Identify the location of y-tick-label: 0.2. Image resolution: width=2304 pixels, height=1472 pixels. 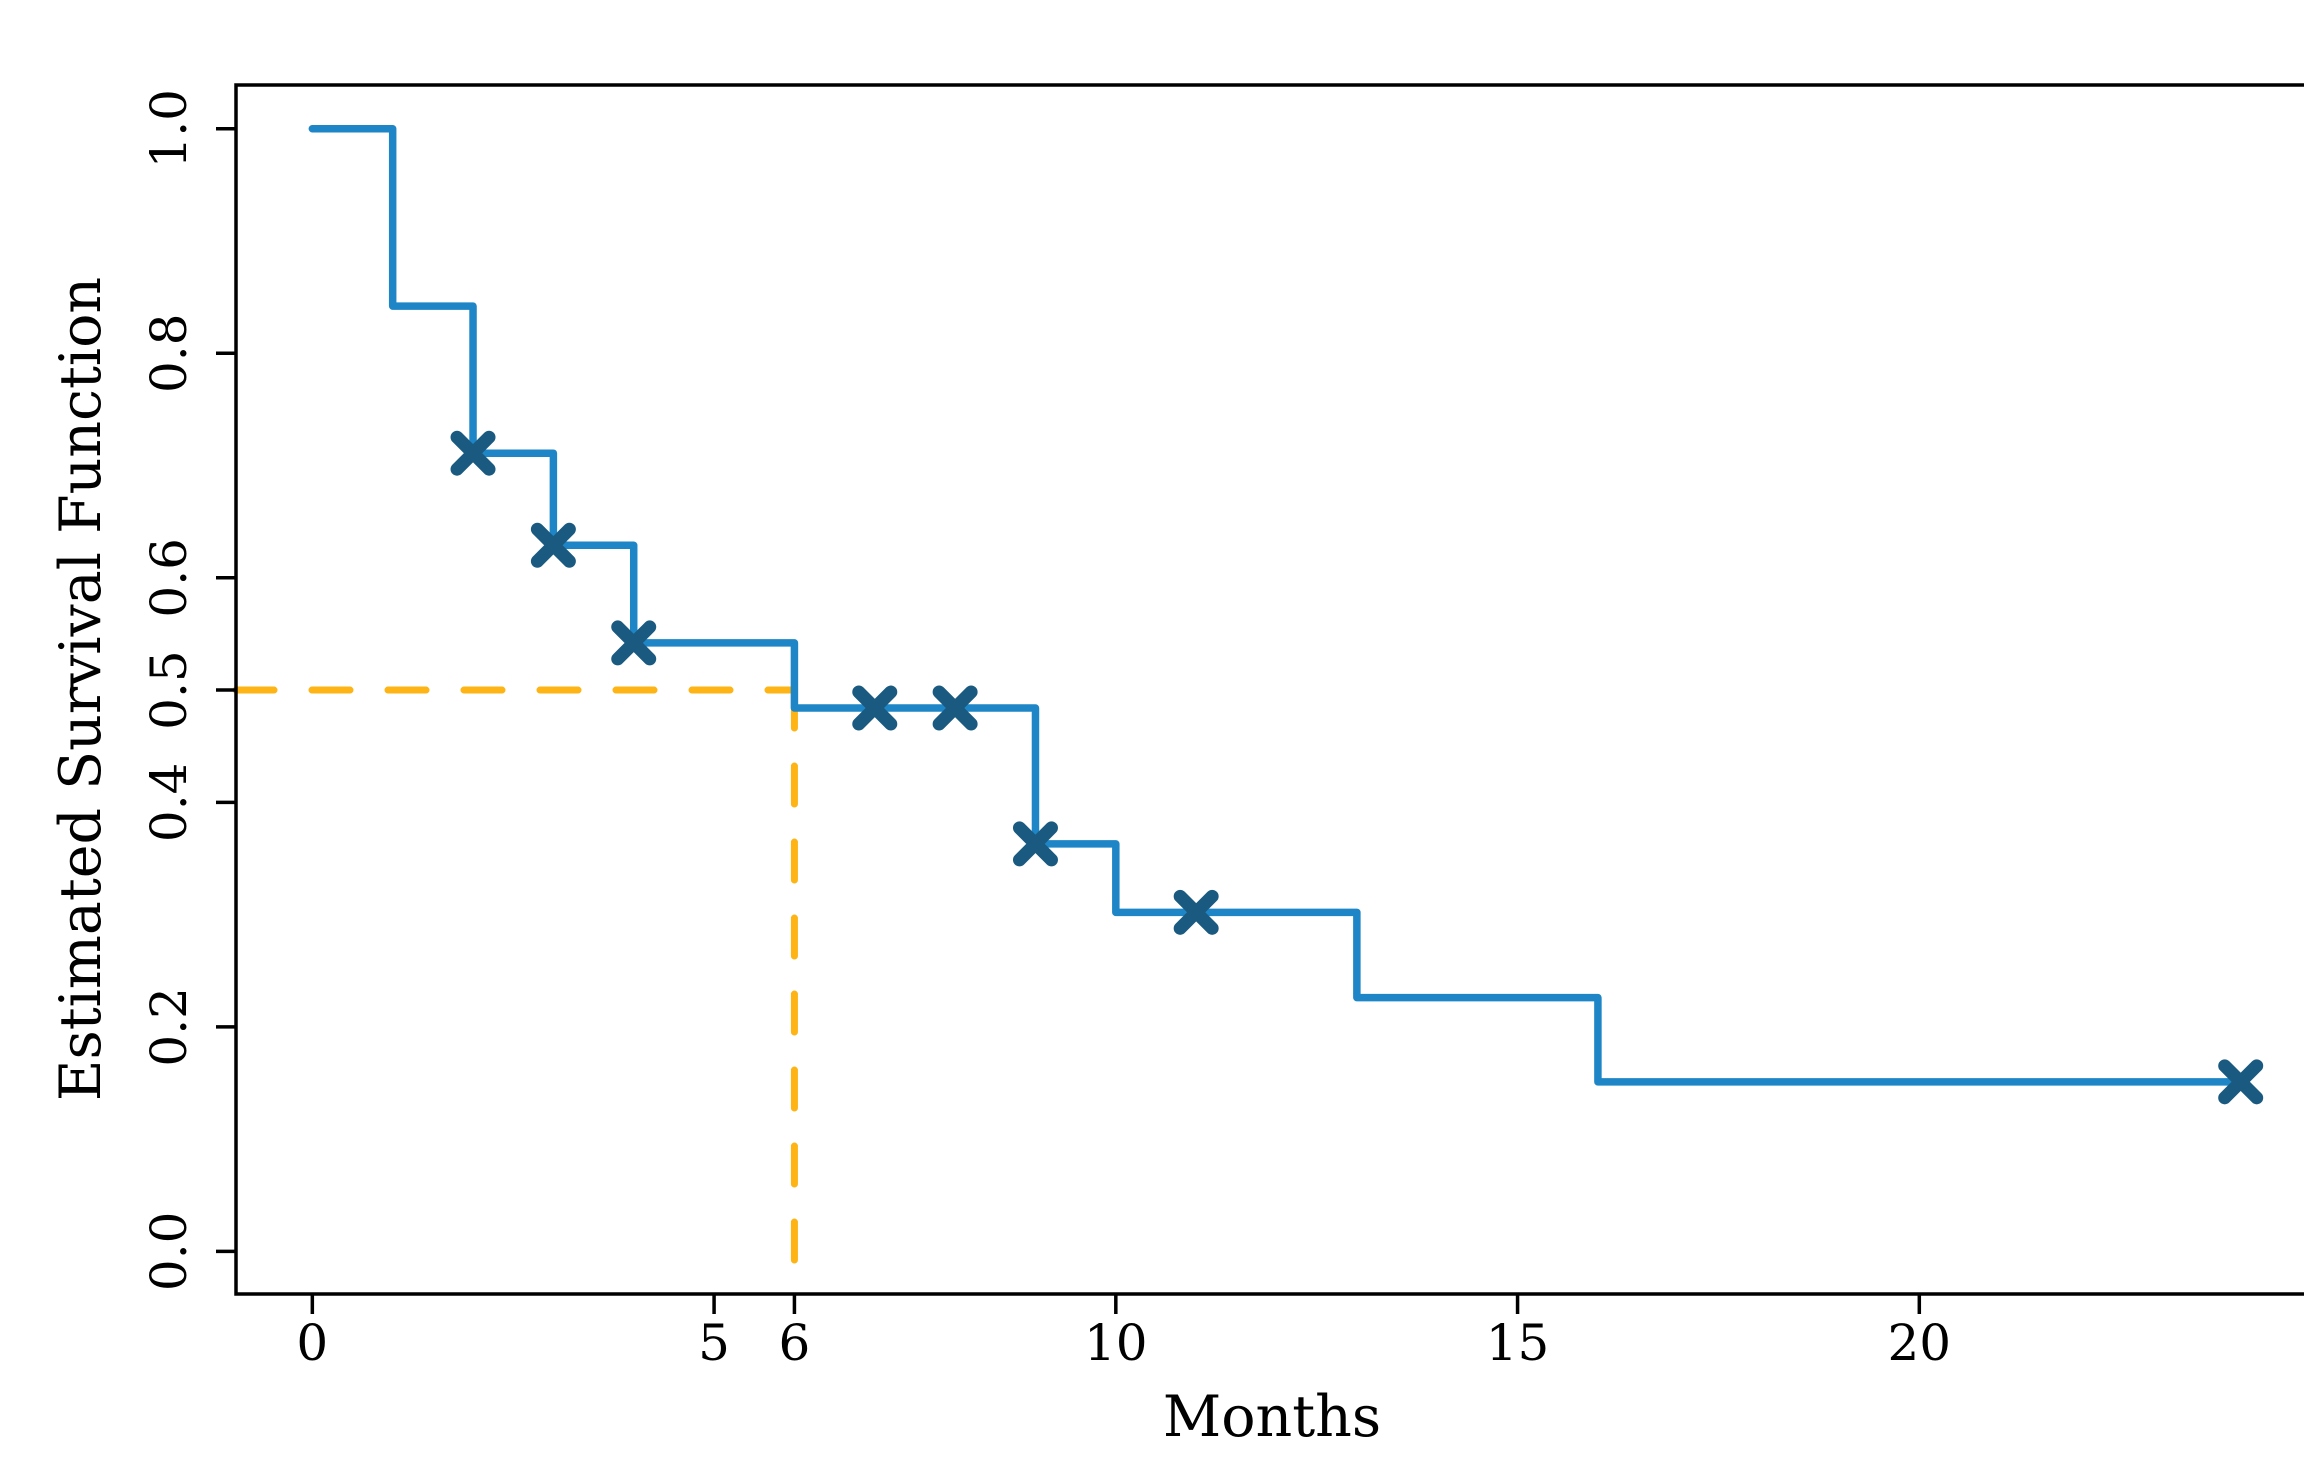
(169, 1027).